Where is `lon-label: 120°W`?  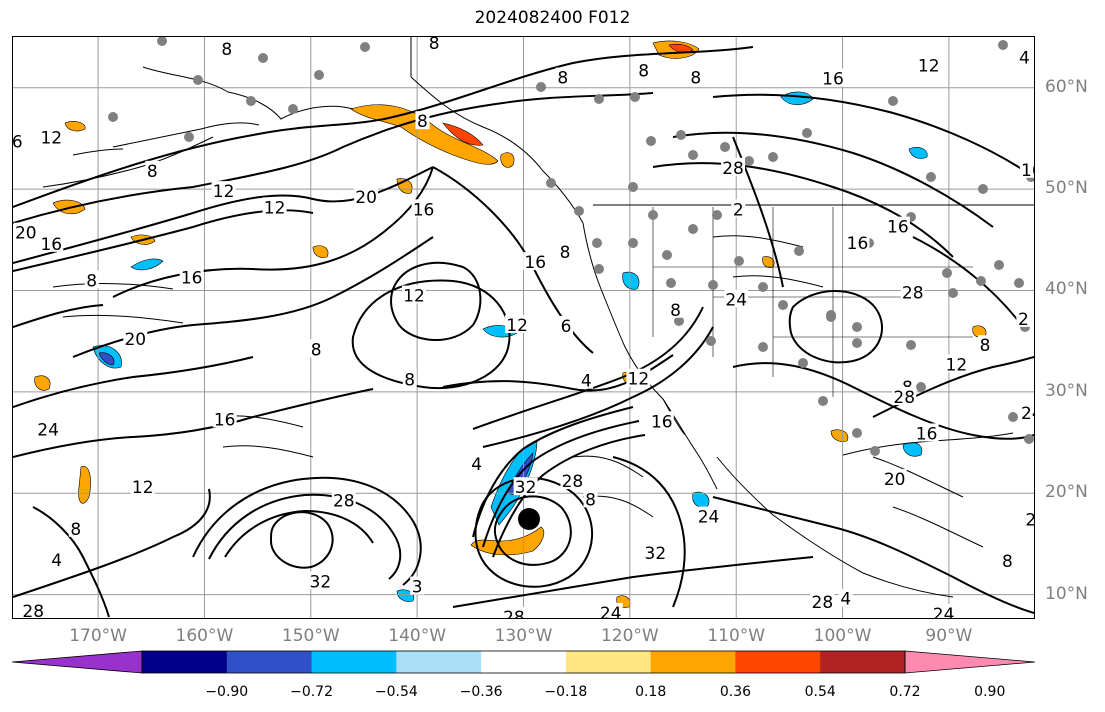
lon-label: 120°W is located at coordinates (629, 636).